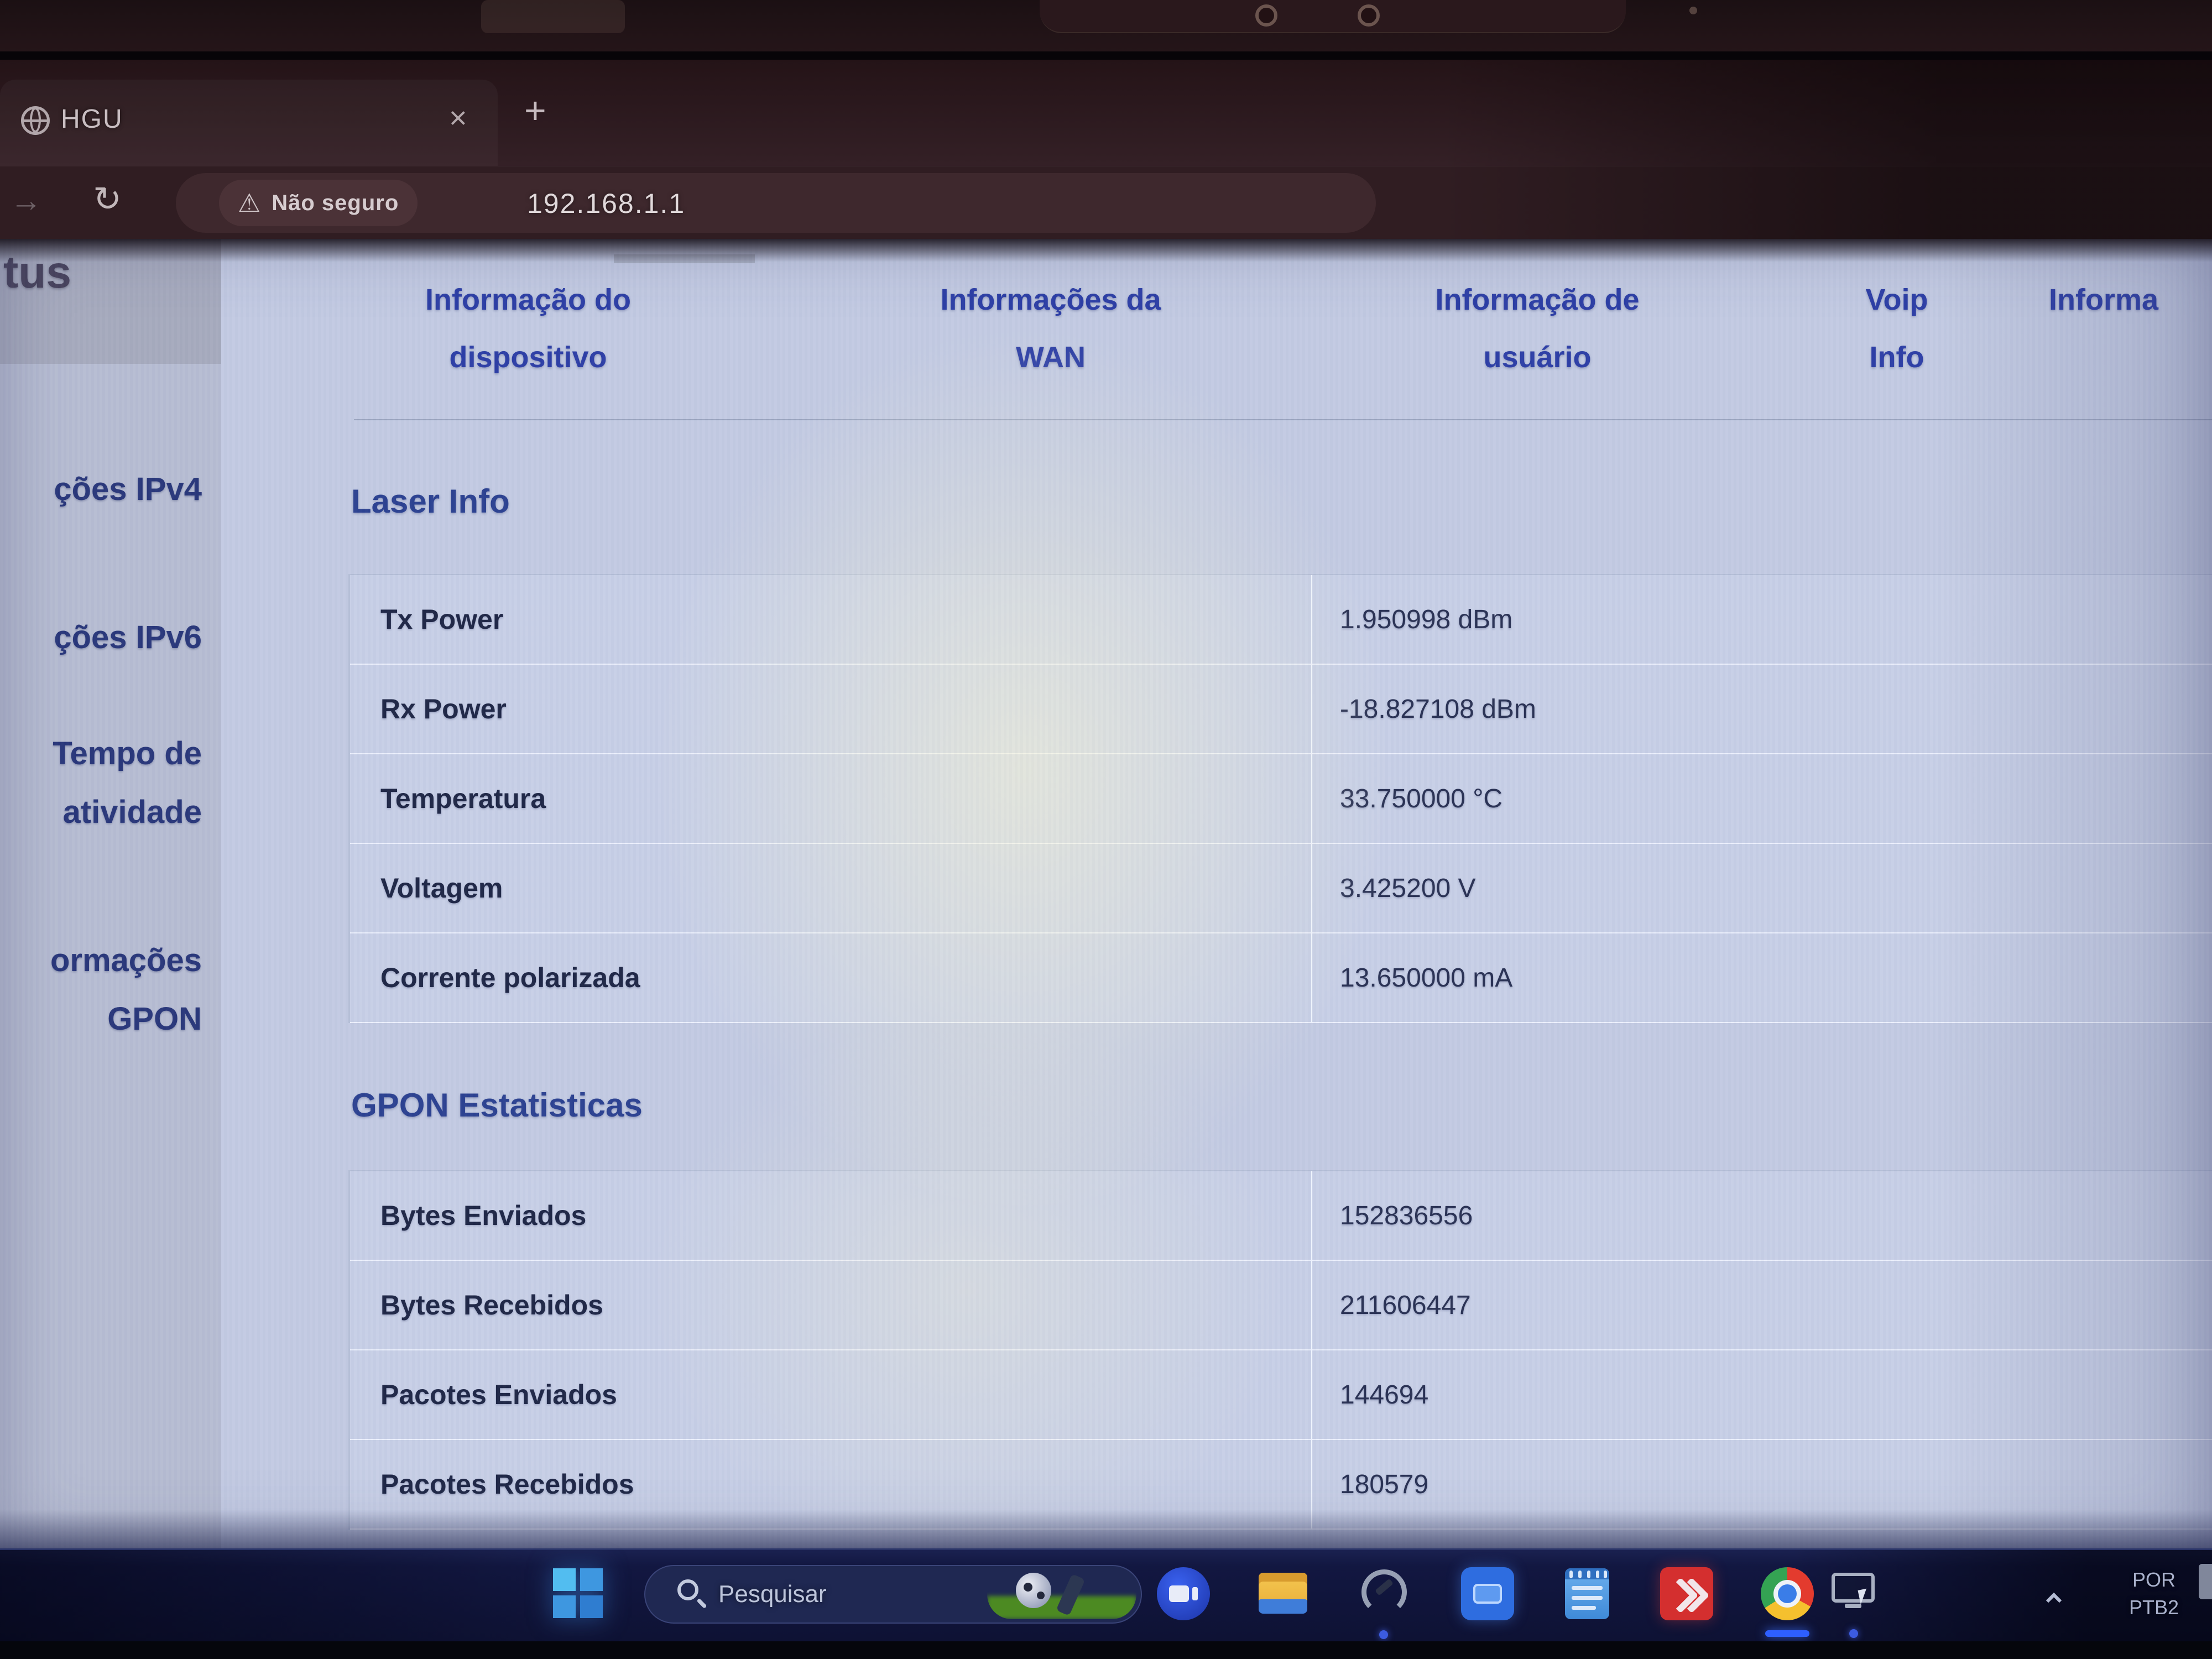  I want to click on blue-app-icon, so click(1488, 1593).